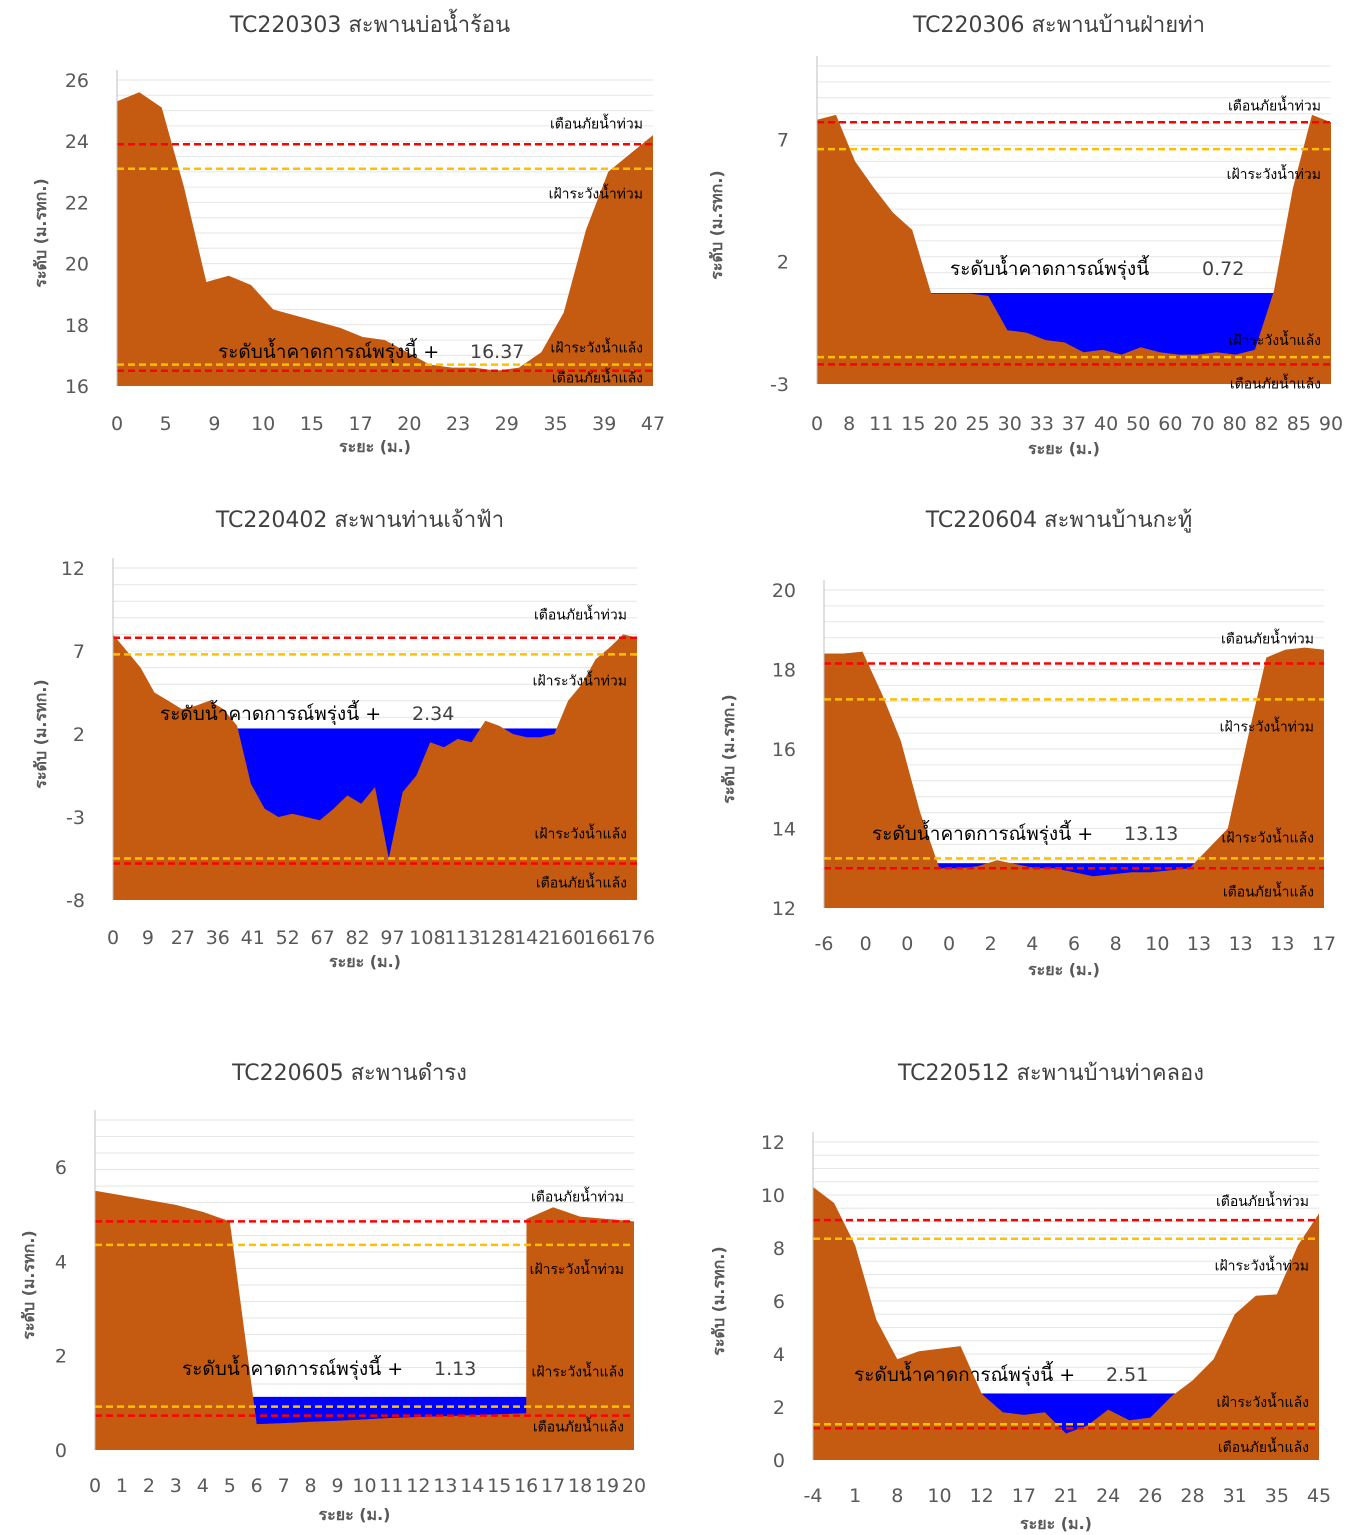 This screenshot has width=1349, height=1535. I want to click on chart-3-x-axis-label: ระยะ (ม.), so click(365, 961).